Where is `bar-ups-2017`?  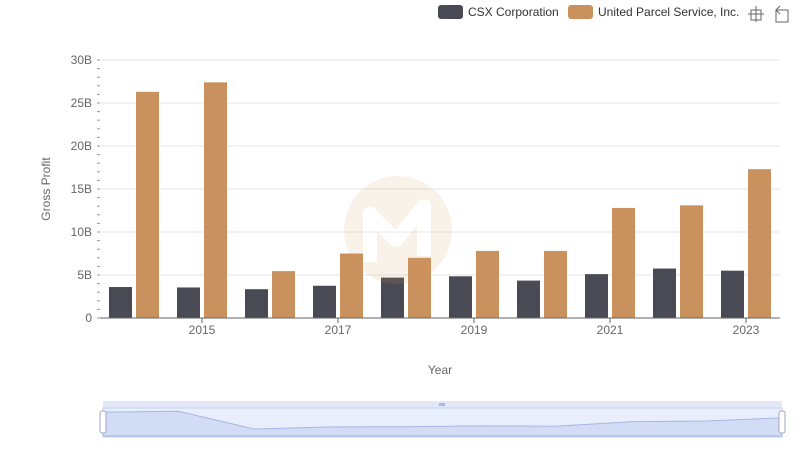
bar-ups-2017 is located at coordinates (351, 286).